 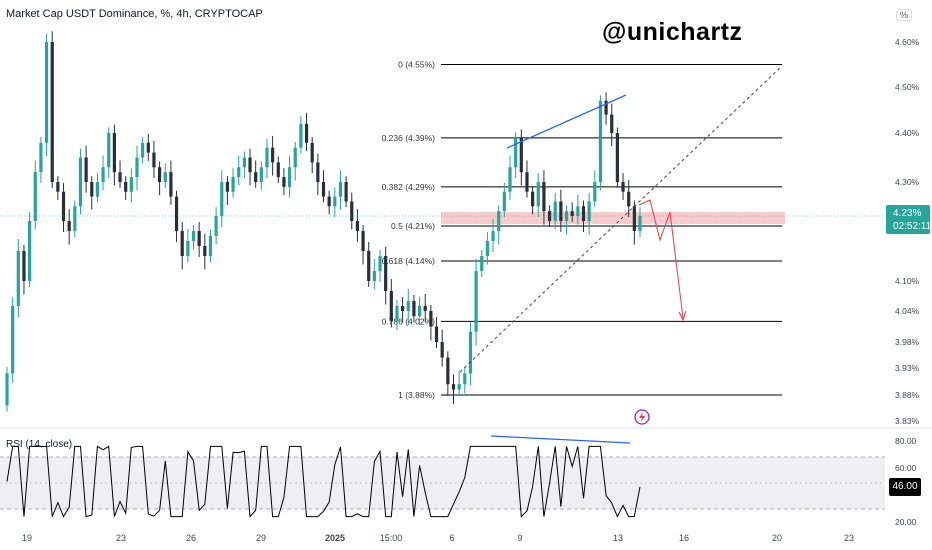 What do you see at coordinates (907, 213) in the screenshot?
I see `last-price-value: 4.23%` at bounding box center [907, 213].